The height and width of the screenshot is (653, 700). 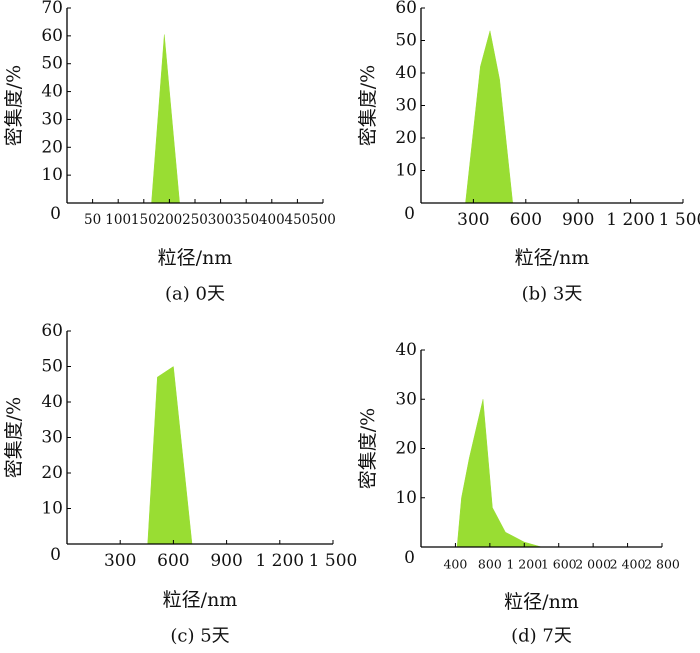 I want to click on x-tick-label: 100, so click(x=118, y=220).